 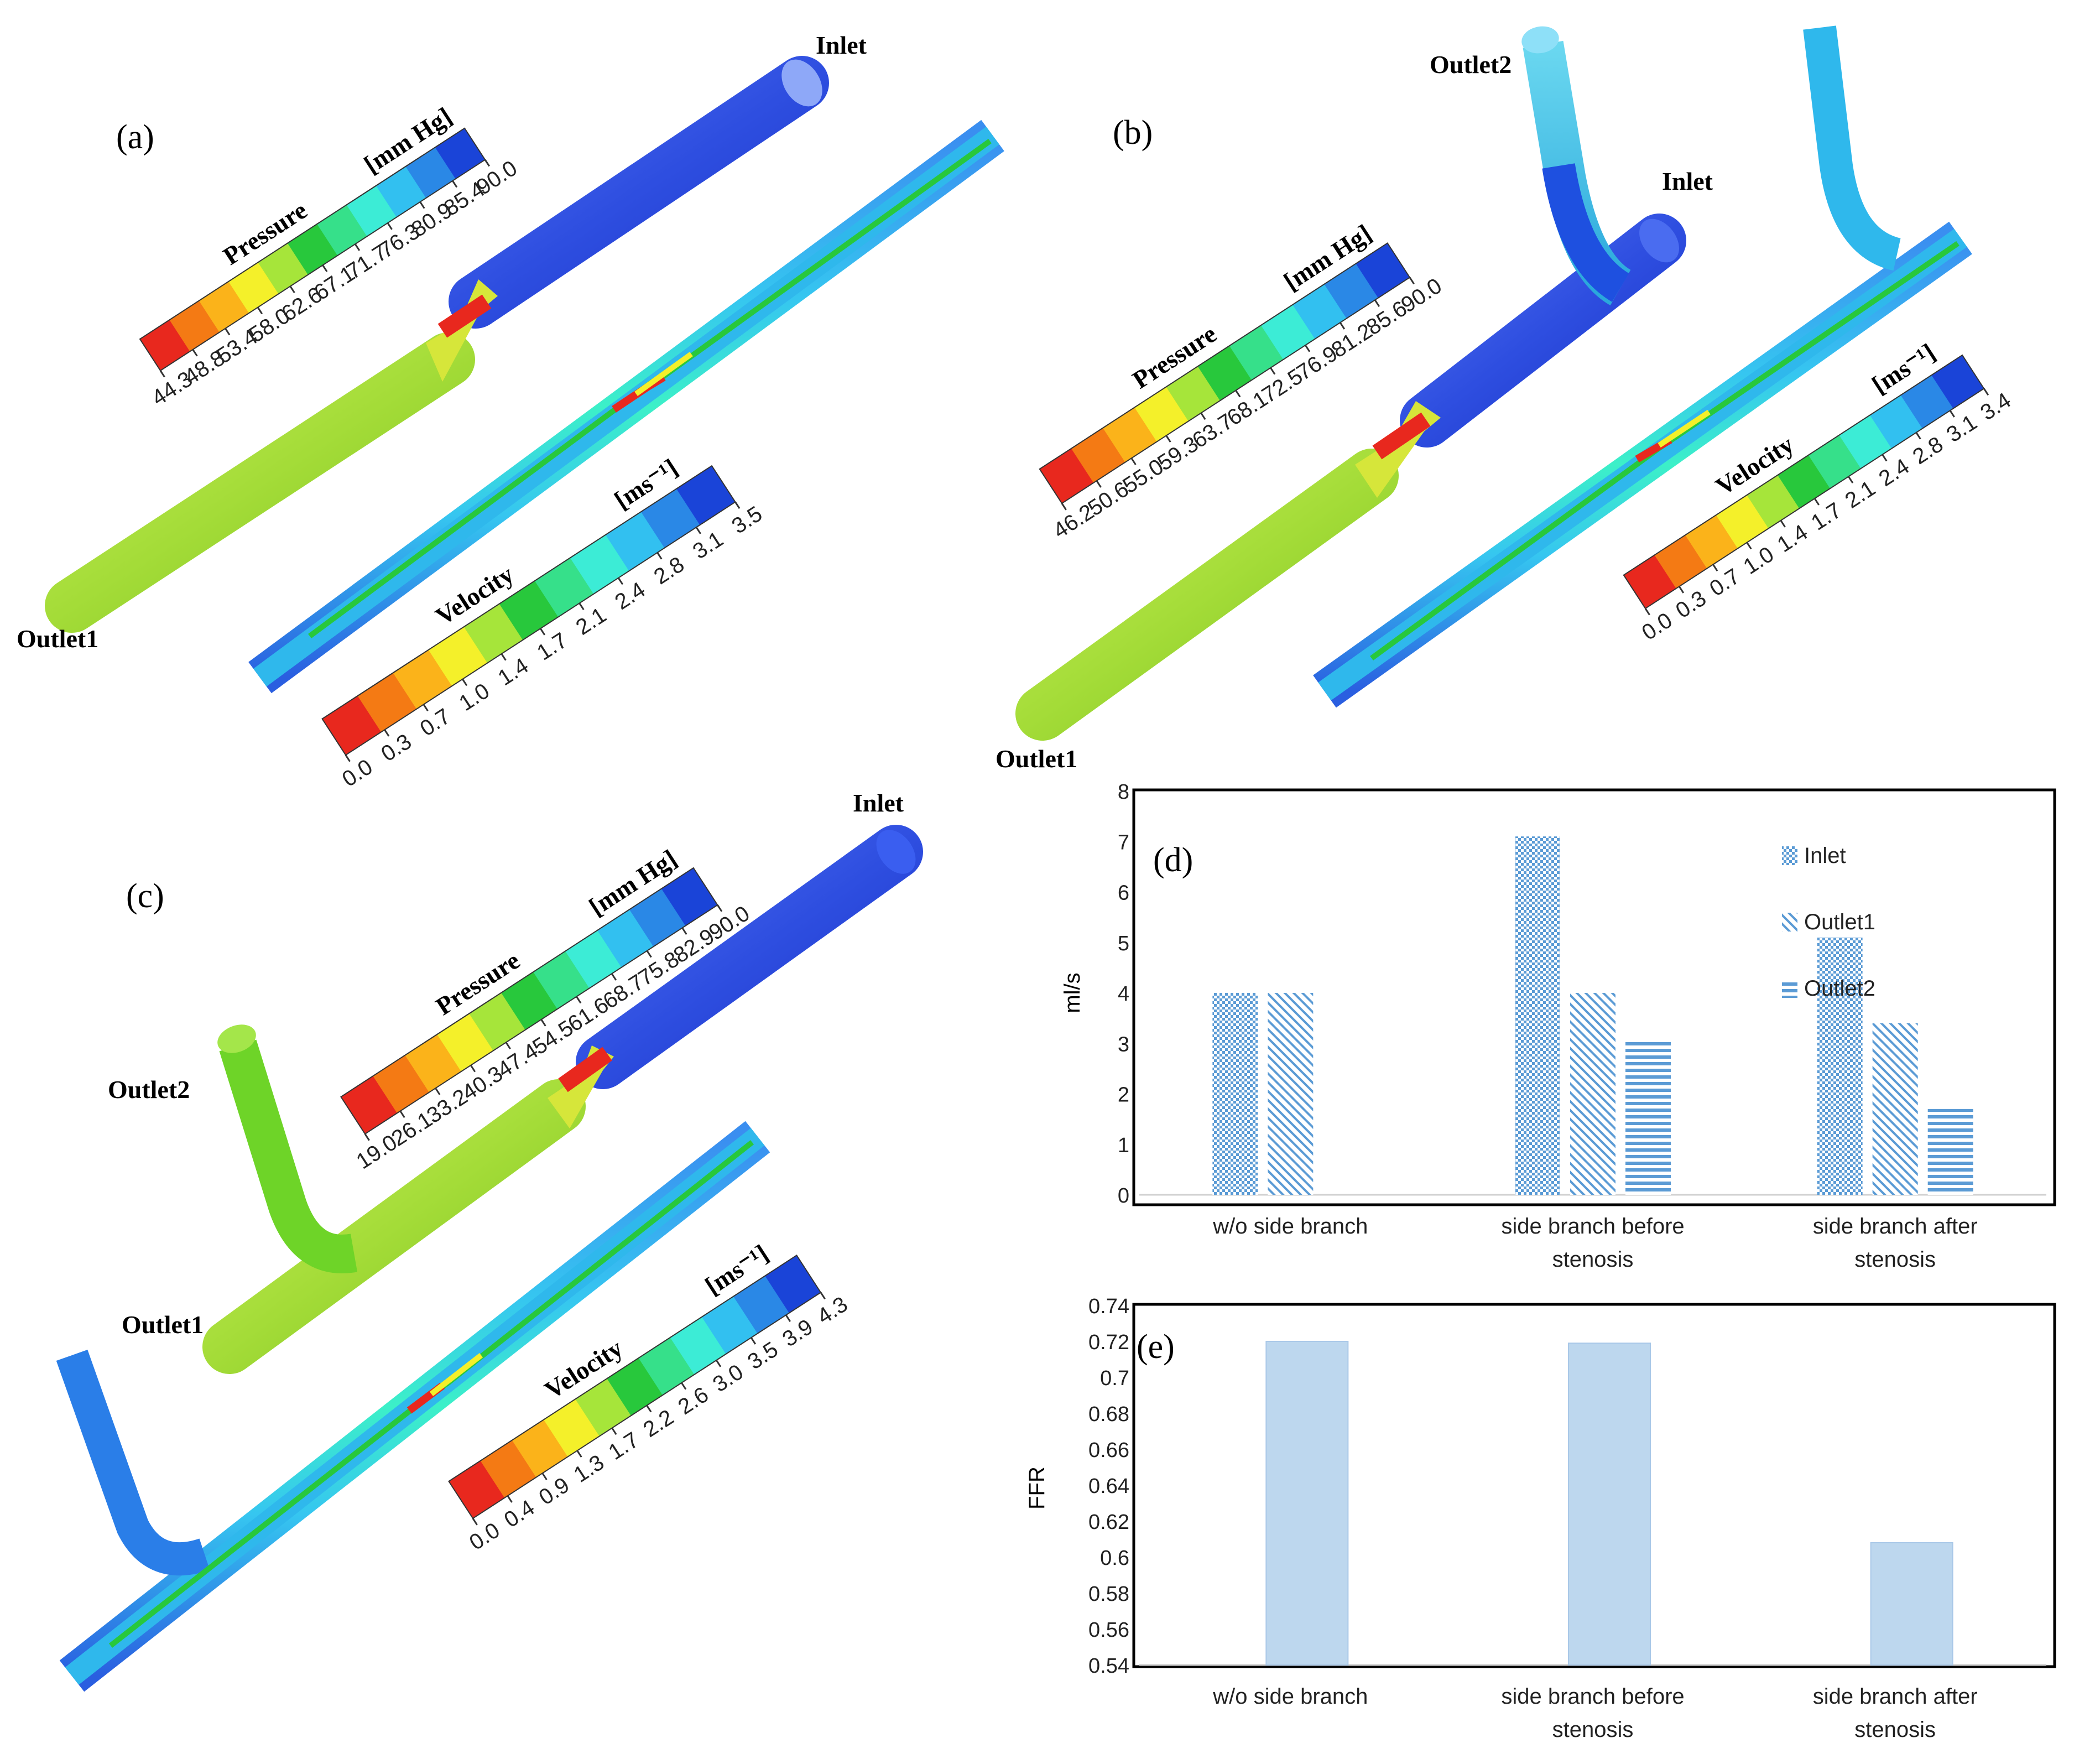 I want to click on panel-c-inlet-label: Inlet, so click(x=878, y=803).